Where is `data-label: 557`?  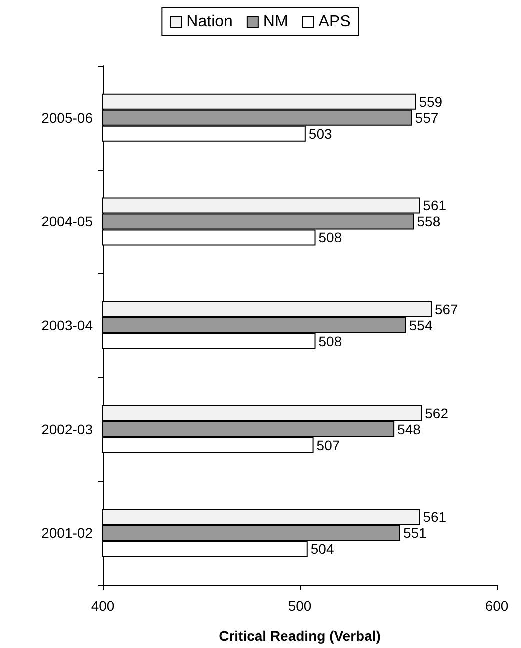
data-label: 557 is located at coordinates (427, 118).